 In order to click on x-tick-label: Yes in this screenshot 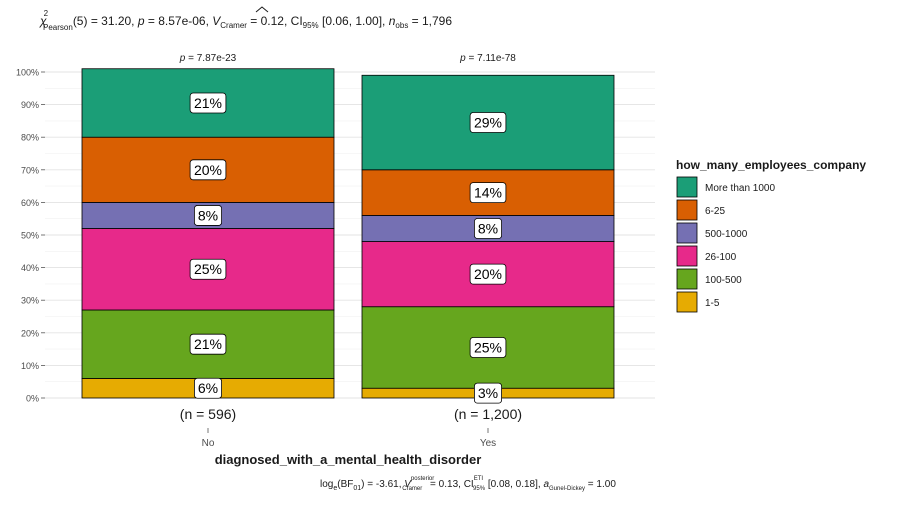, I will do `click(488, 443)`.